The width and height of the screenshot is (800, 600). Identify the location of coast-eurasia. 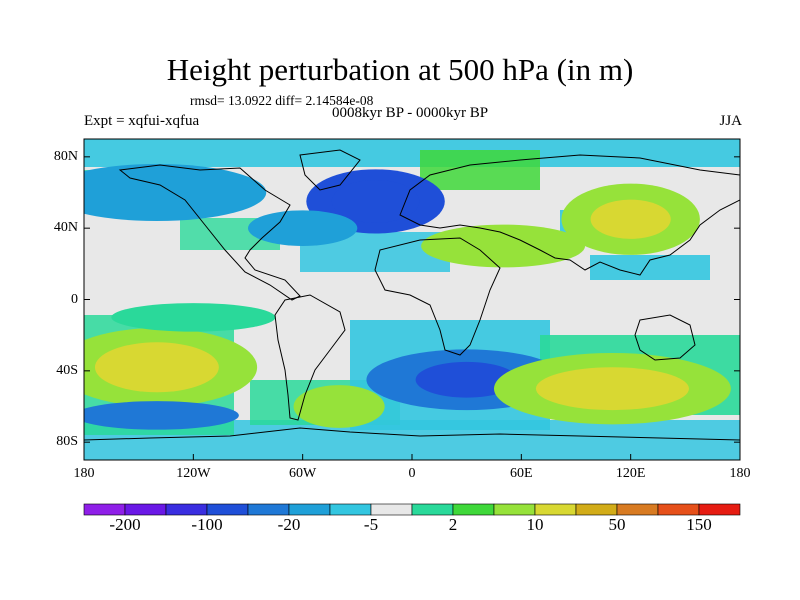
(569, 215).